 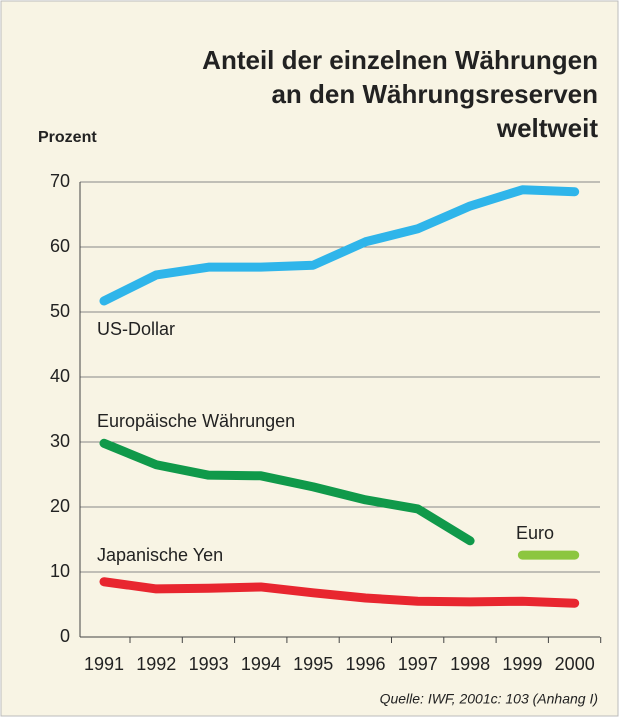 What do you see at coordinates (67, 137) in the screenshot?
I see `y-axis-label: Prozent` at bounding box center [67, 137].